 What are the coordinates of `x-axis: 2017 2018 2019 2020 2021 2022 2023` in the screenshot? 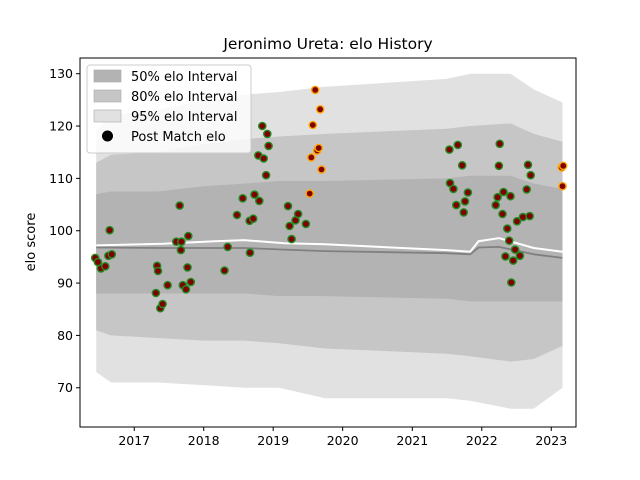 It's located at (342, 437).